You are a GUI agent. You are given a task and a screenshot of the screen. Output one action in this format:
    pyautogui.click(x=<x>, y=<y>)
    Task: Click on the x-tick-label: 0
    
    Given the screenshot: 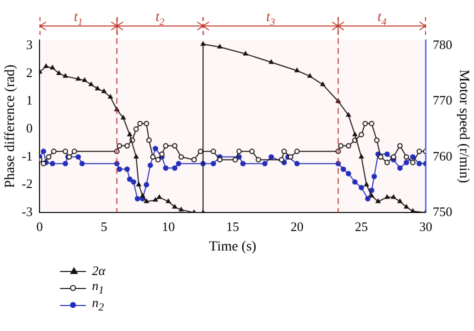 What is the action you would take?
    pyautogui.click(x=39, y=226)
    